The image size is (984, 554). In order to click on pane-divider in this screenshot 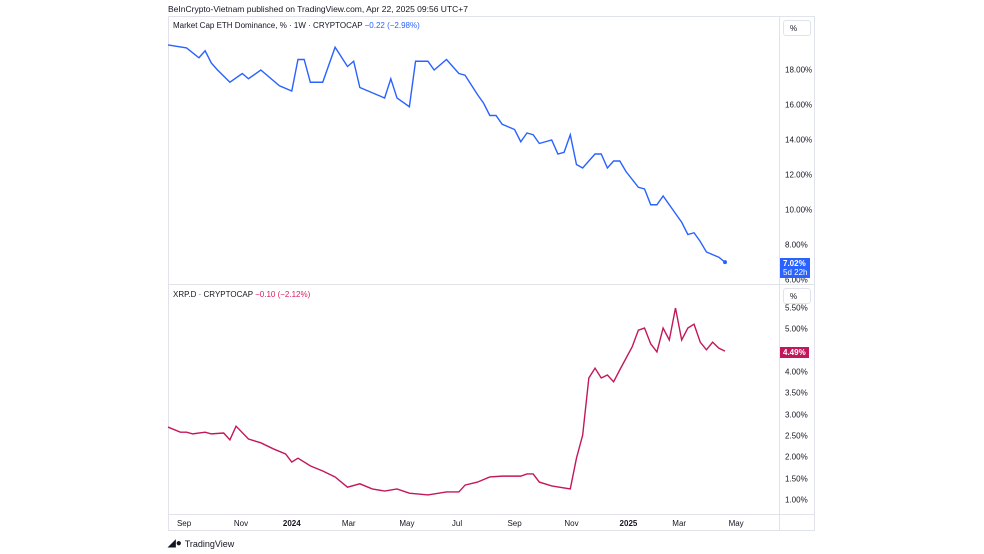, I will do `click(491, 284)`.